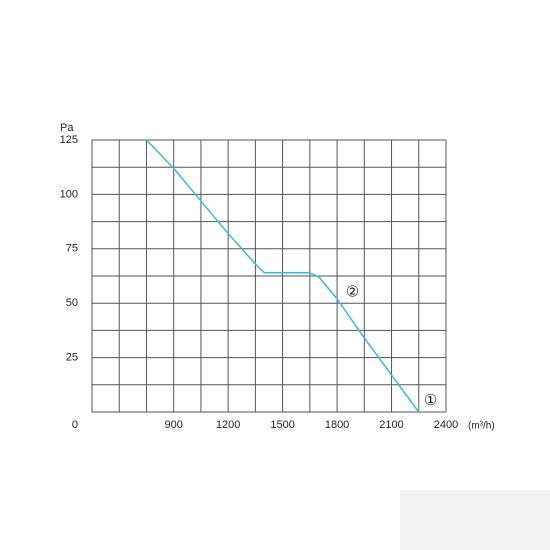  Describe the element at coordinates (337, 425) in the screenshot. I see `x-tick-label: 1800` at that location.